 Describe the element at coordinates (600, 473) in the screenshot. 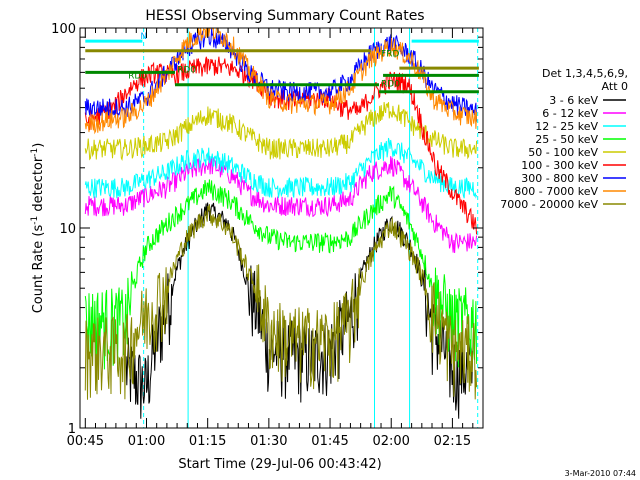

I see `timestamp: 3-Mar-2010 07:44` at that location.